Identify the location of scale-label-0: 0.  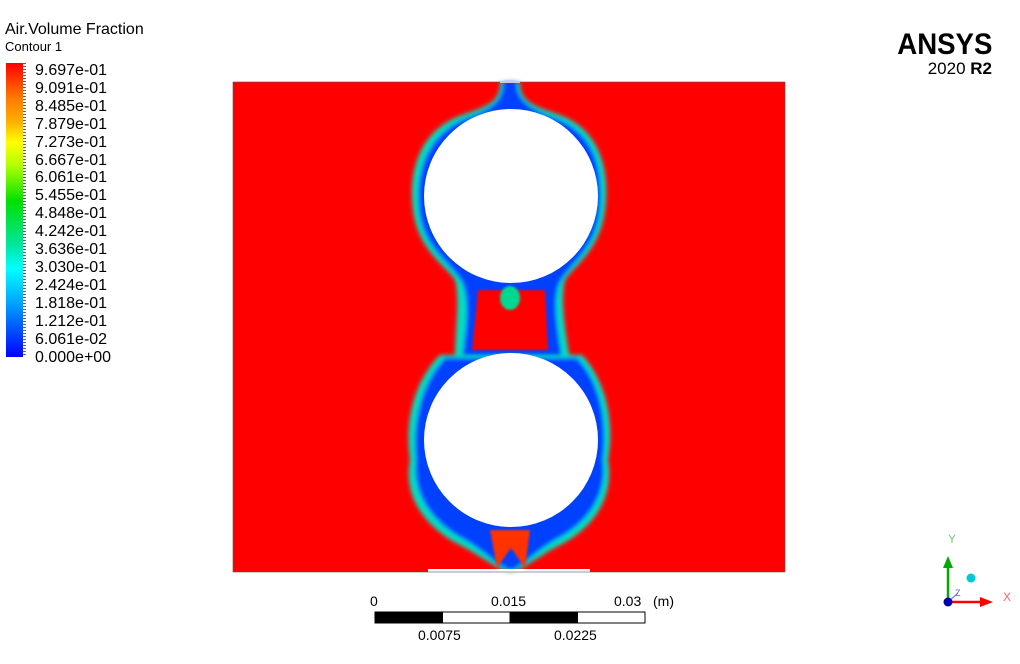
(374, 601).